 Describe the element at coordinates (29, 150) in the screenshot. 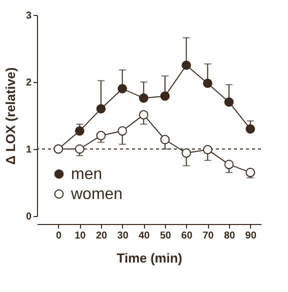

I see `y-tick-label: 1` at that location.